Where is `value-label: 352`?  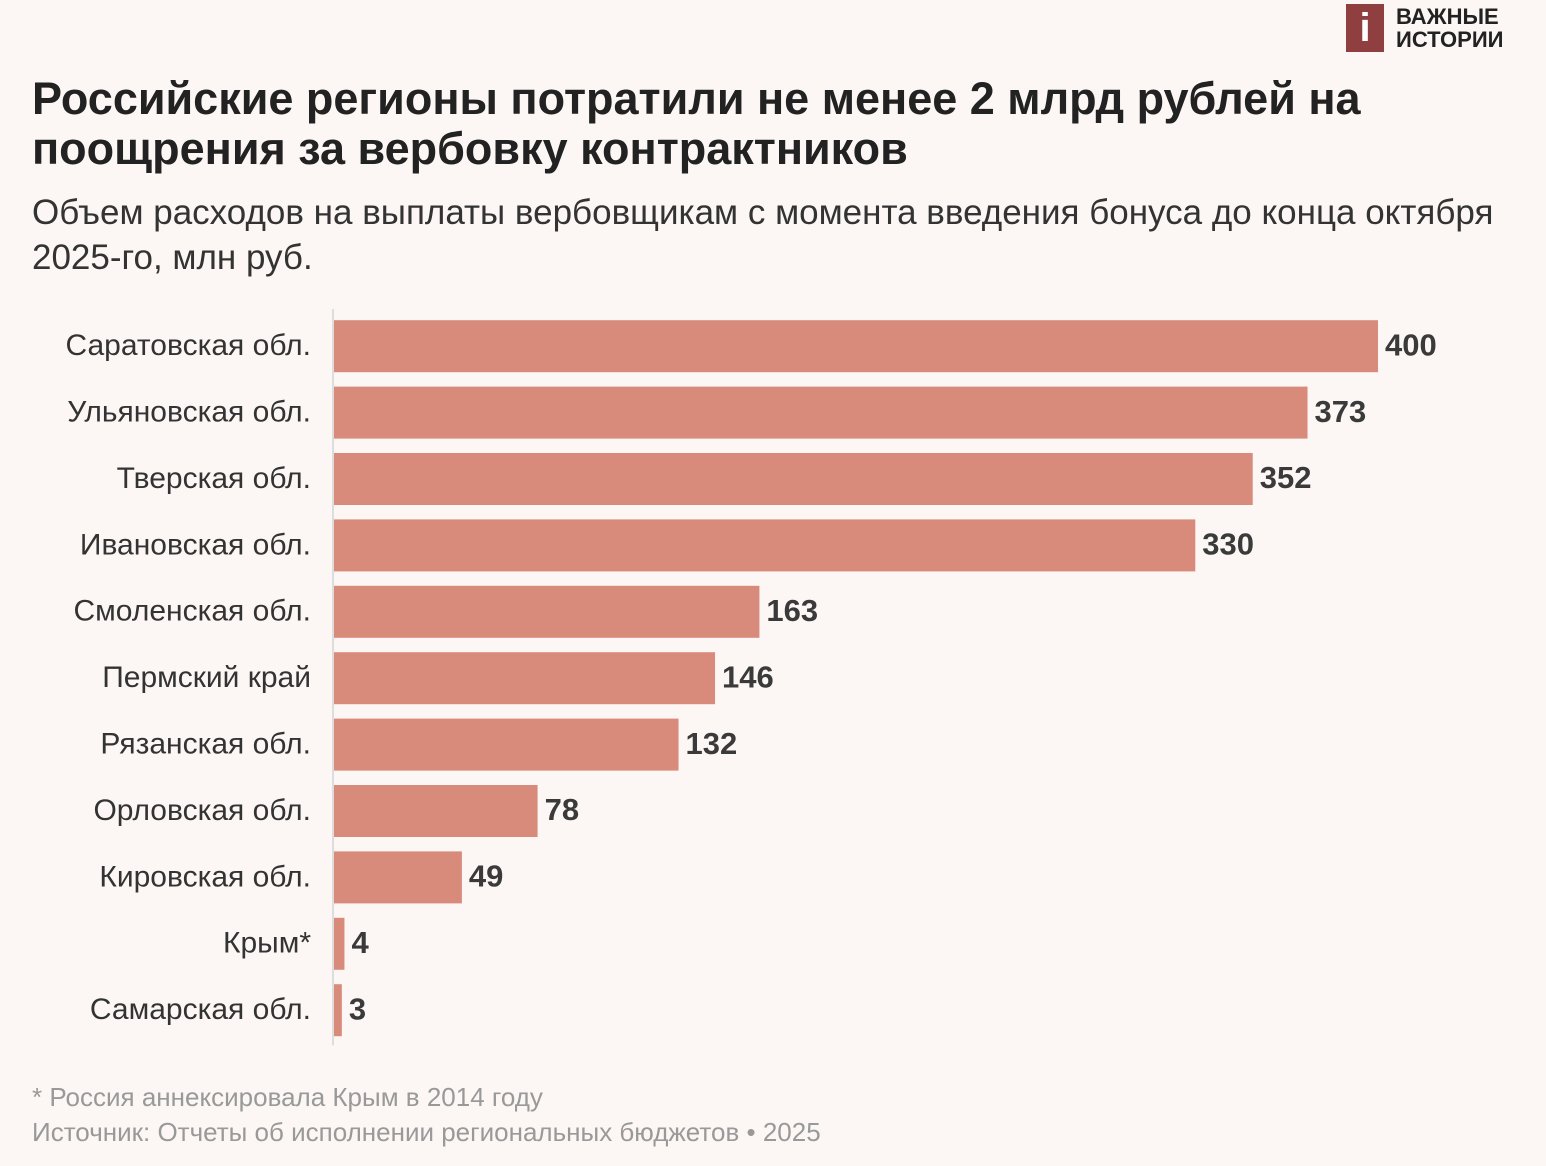
value-label: 352 is located at coordinates (1286, 477).